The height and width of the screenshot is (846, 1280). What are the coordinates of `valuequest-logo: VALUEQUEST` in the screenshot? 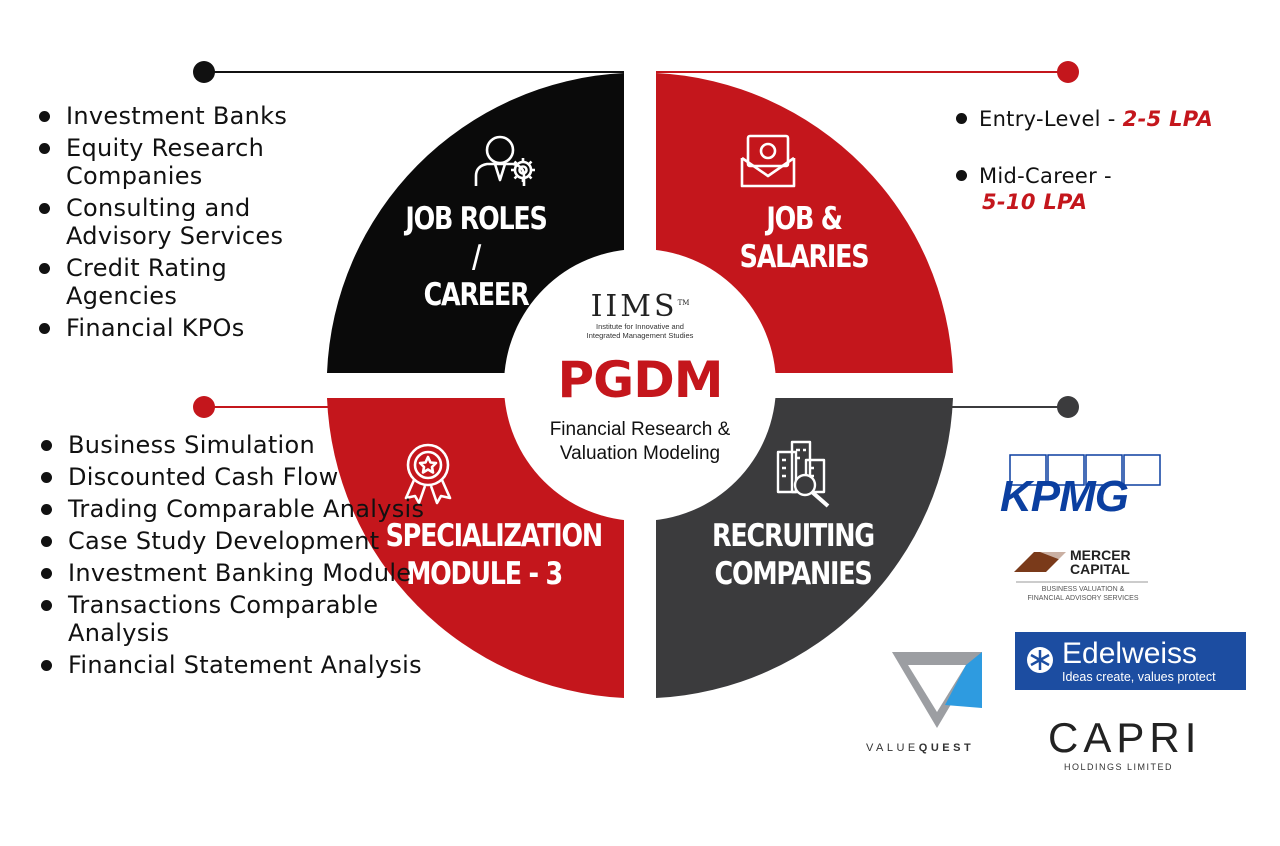 It's located at (920, 748).